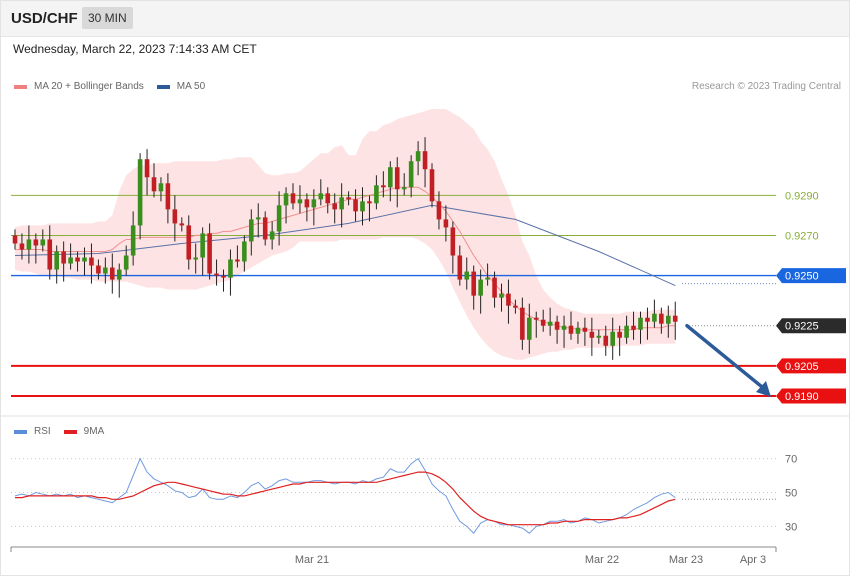 This screenshot has width=850, height=576. What do you see at coordinates (811, 396) in the screenshot?
I see `level-tag-0.9190` at bounding box center [811, 396].